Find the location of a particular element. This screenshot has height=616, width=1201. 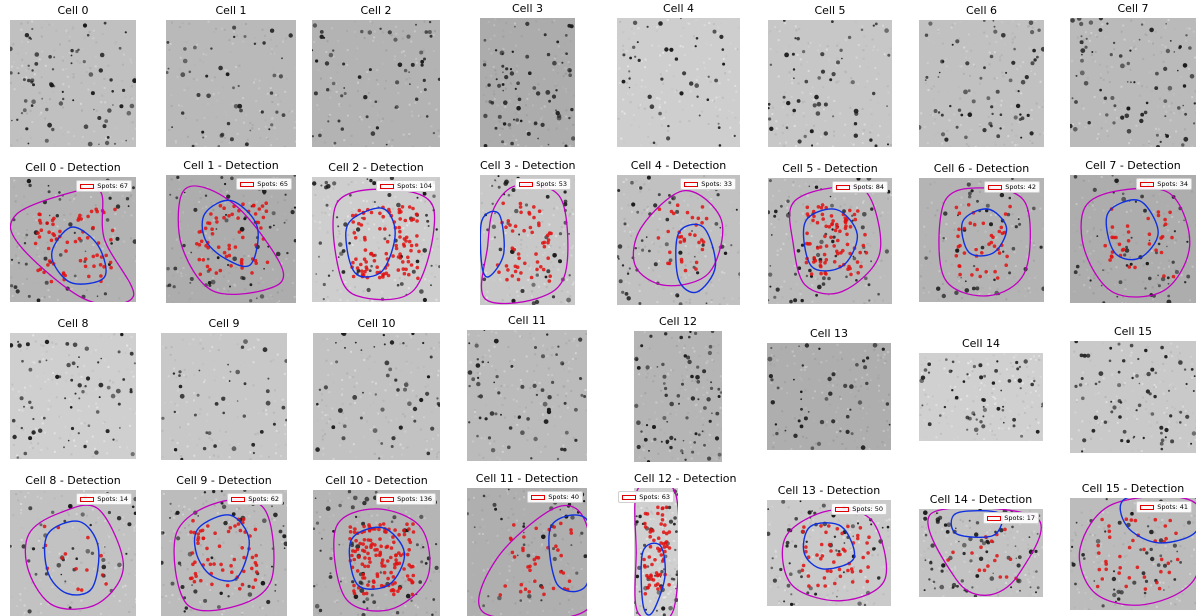

spots-legend: Spots: 53 is located at coordinates (543, 184).